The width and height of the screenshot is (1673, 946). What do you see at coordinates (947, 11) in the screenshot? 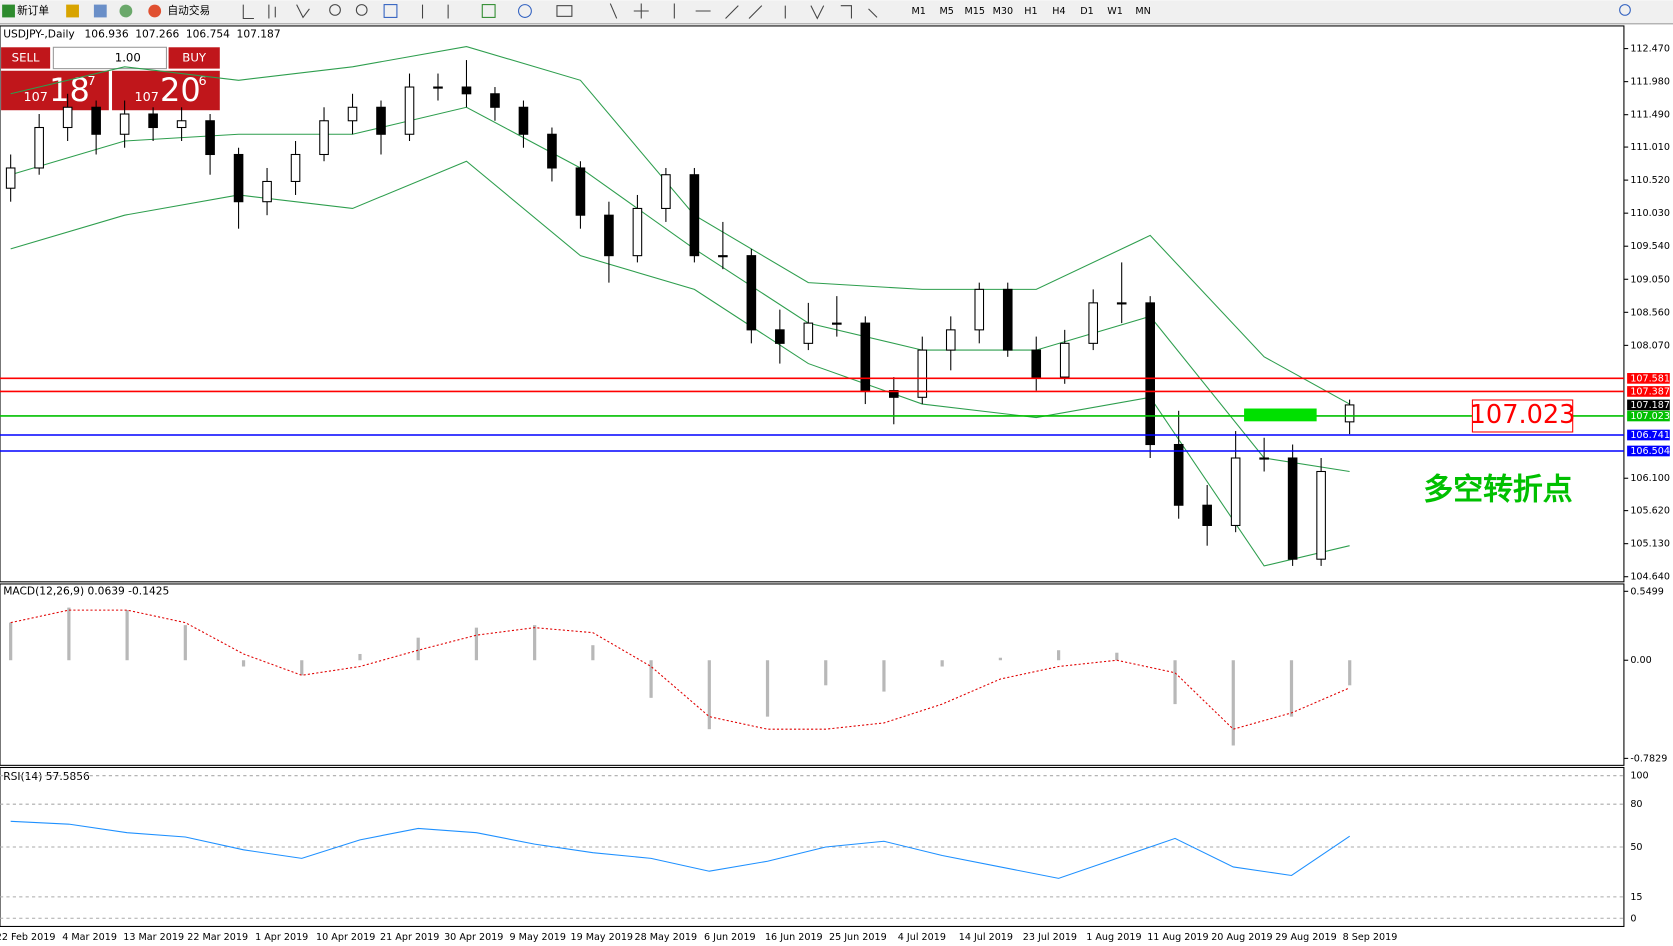
I see `timeframe-button: M5` at bounding box center [947, 11].